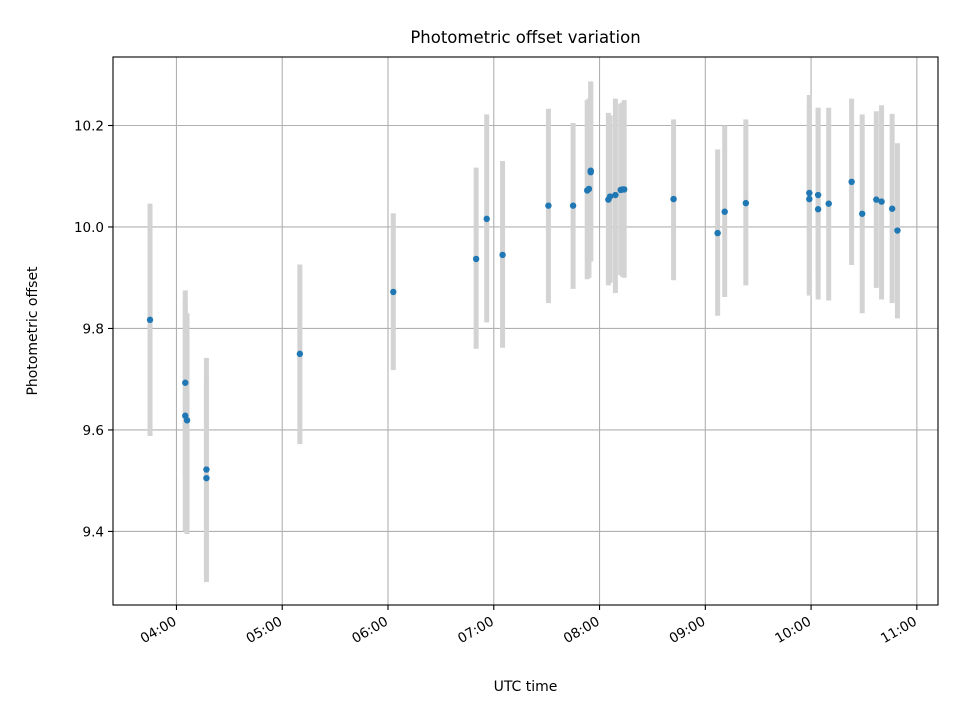  What do you see at coordinates (89, 127) in the screenshot?
I see `y-tick-label: 10.2` at bounding box center [89, 127].